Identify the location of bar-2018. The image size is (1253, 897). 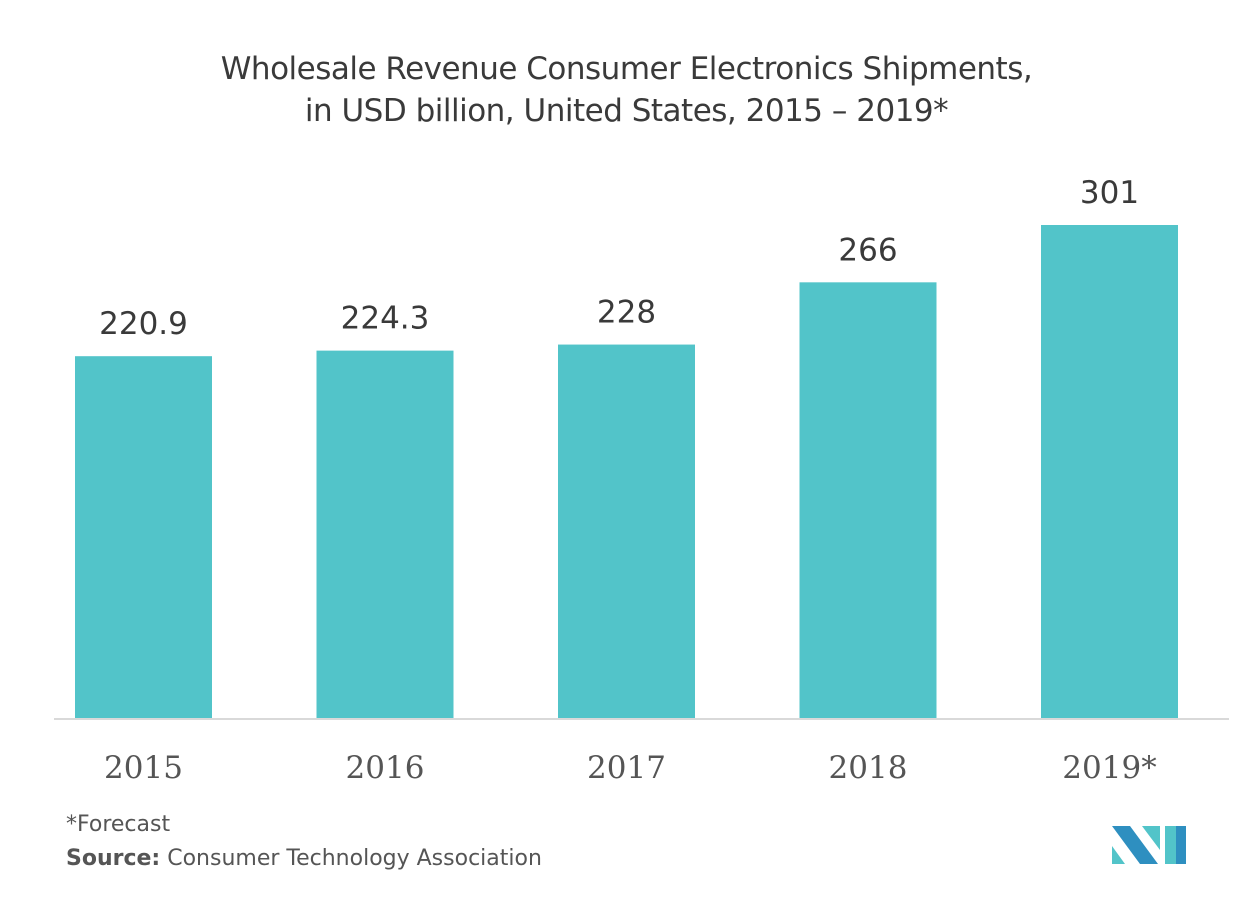
(868, 500).